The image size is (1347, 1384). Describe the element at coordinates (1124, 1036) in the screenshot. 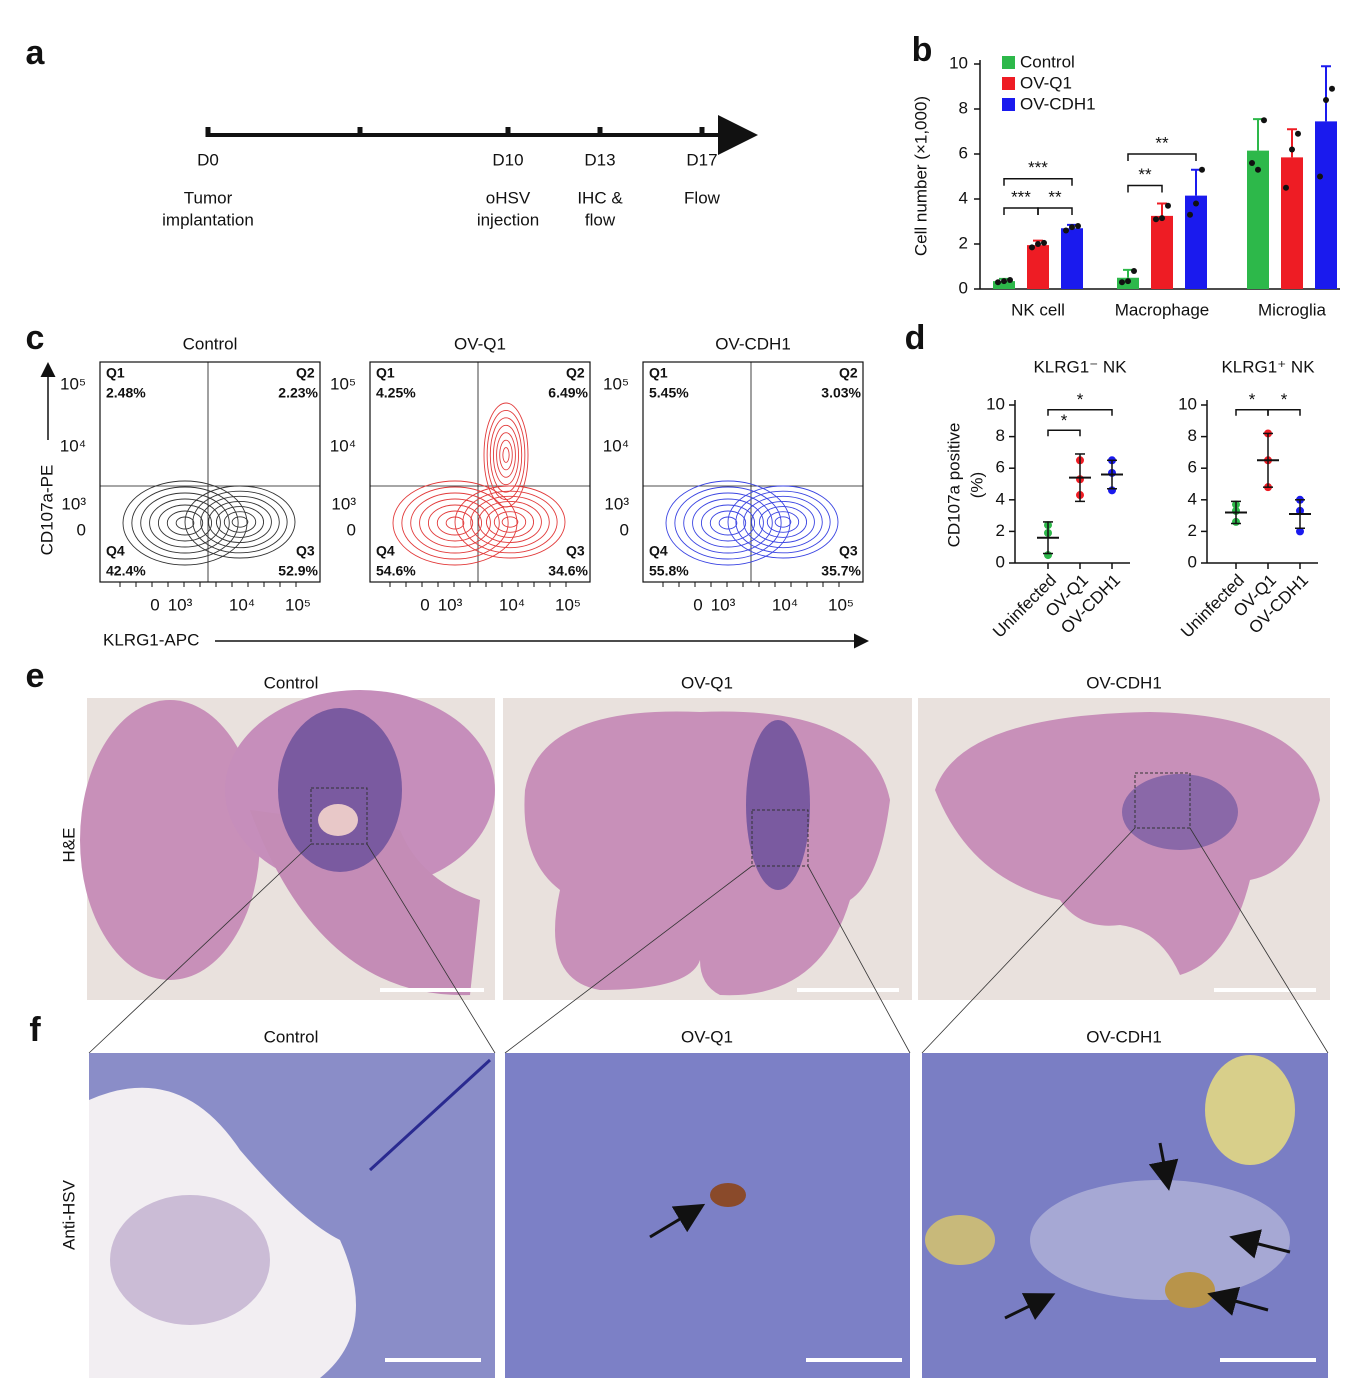

I see `image-title: OV-CDH1` at that location.